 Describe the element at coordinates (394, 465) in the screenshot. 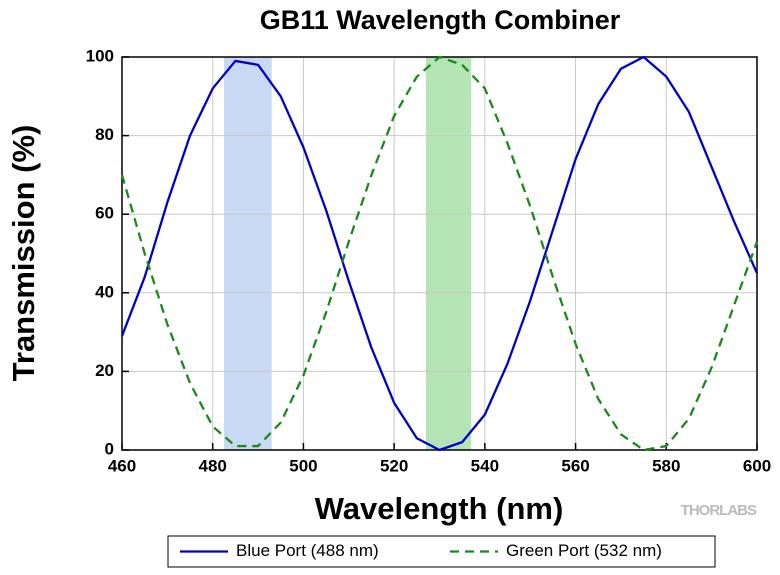

I see `x-tick-label: 520` at that location.